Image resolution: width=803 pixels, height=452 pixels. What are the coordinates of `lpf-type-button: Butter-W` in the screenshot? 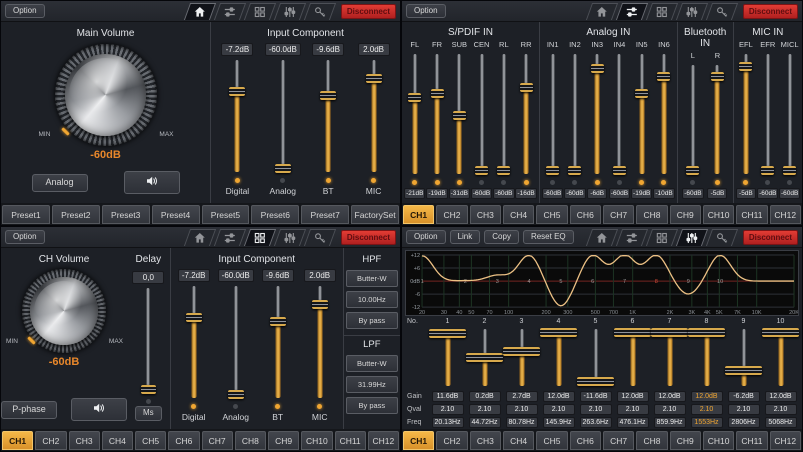 It's located at (371, 363).